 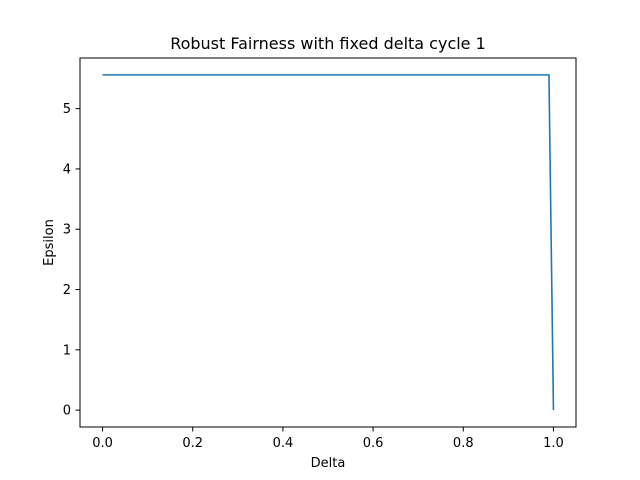 What do you see at coordinates (373, 443) in the screenshot?
I see `x-tick-label: 0.6` at bounding box center [373, 443].